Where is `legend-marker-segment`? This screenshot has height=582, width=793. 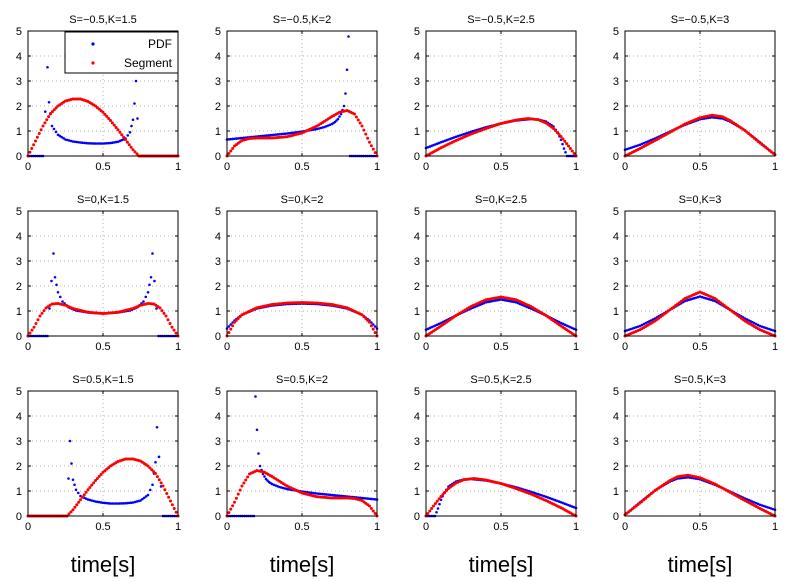
legend-marker-segment is located at coordinates (93, 63).